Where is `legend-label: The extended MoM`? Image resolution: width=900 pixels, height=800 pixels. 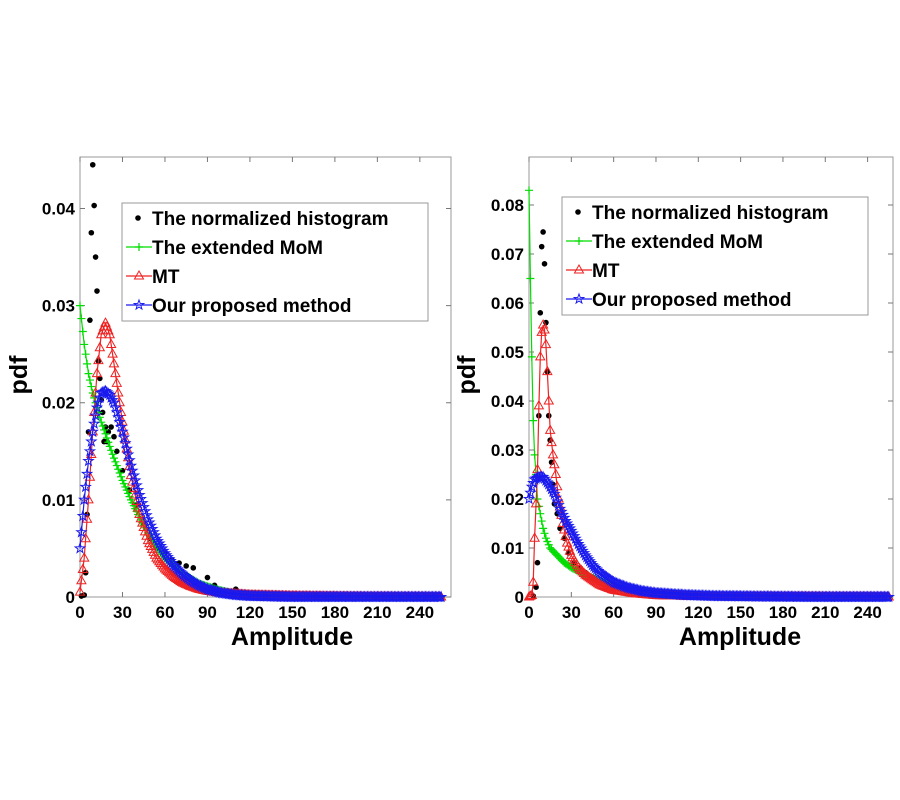
legend-label: The extended MoM is located at coordinates (677, 242).